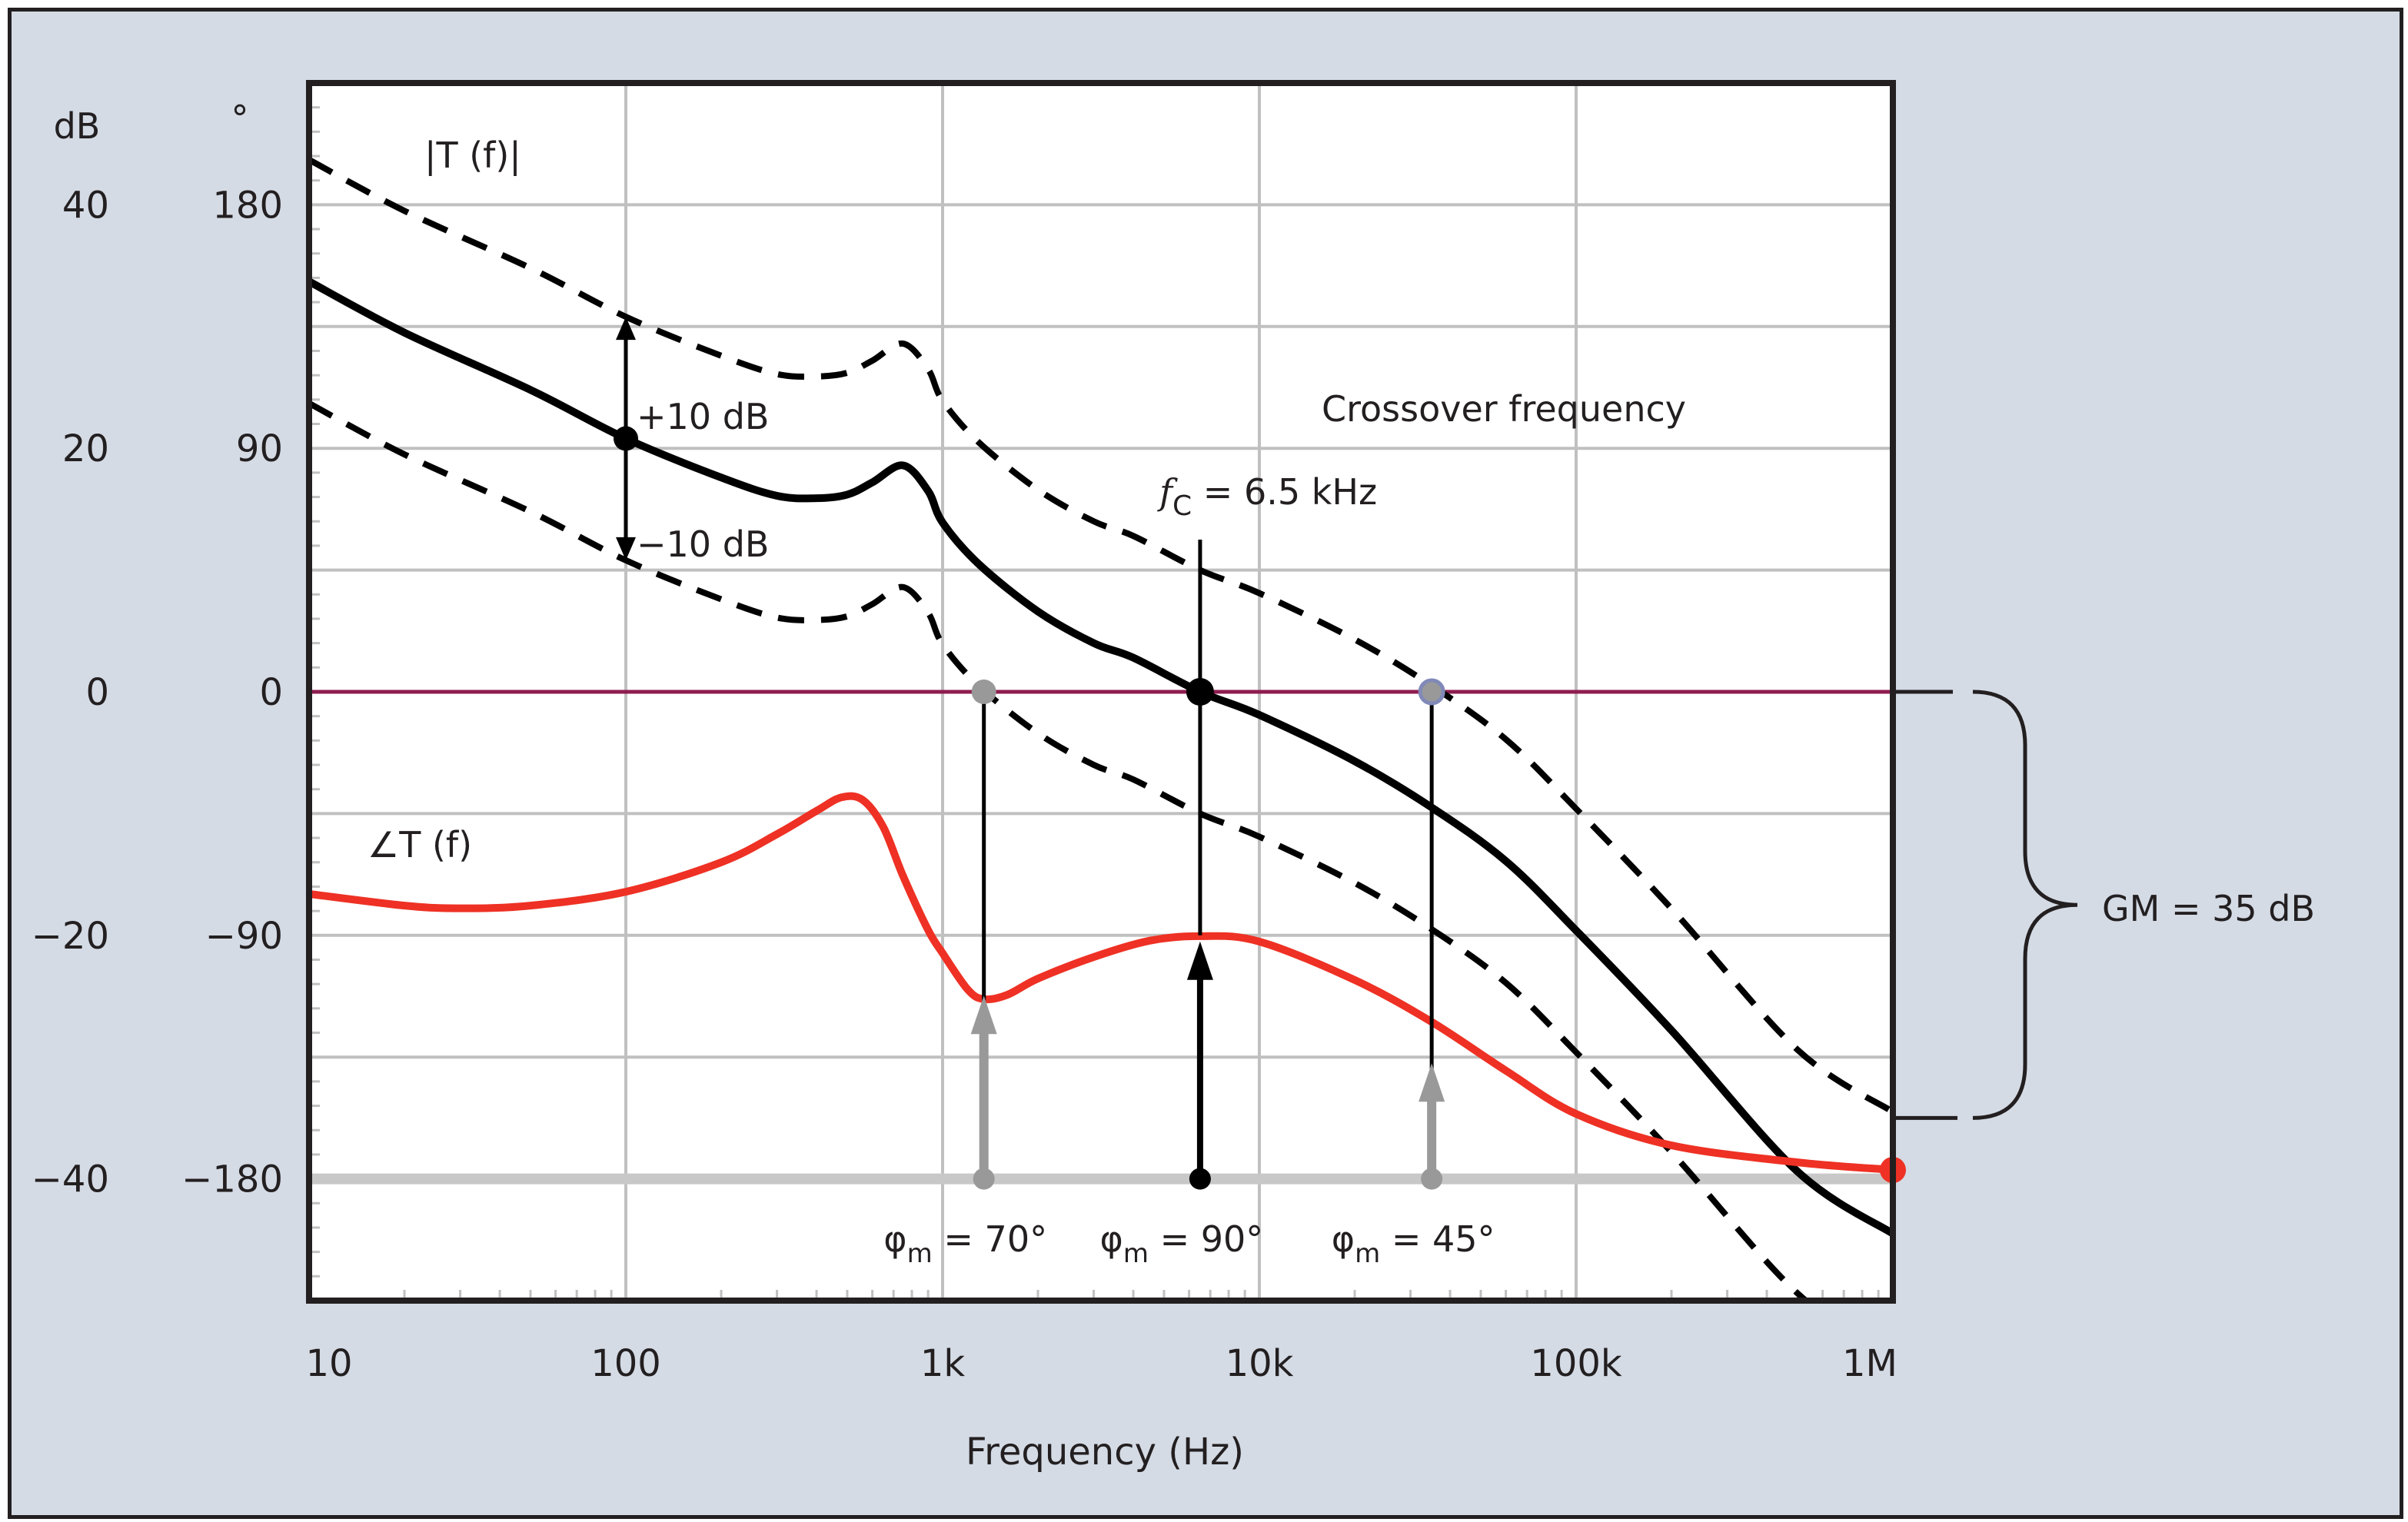 The width and height of the screenshot is (2408, 1522). What do you see at coordinates (232, 1179) in the screenshot?
I see `y-tick-label-deg: −180` at bounding box center [232, 1179].